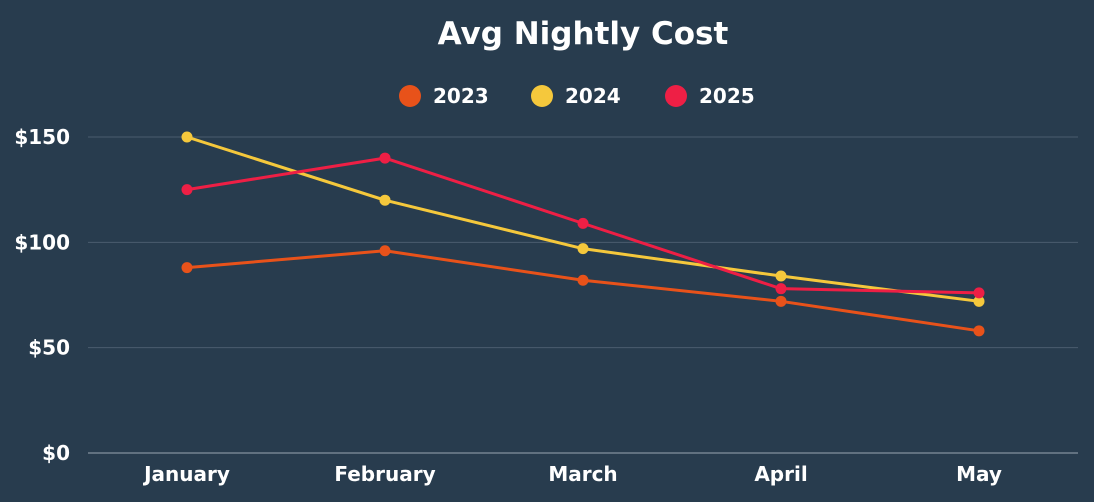  What do you see at coordinates (583, 291) in the screenshot?
I see `series-2023` at bounding box center [583, 291].